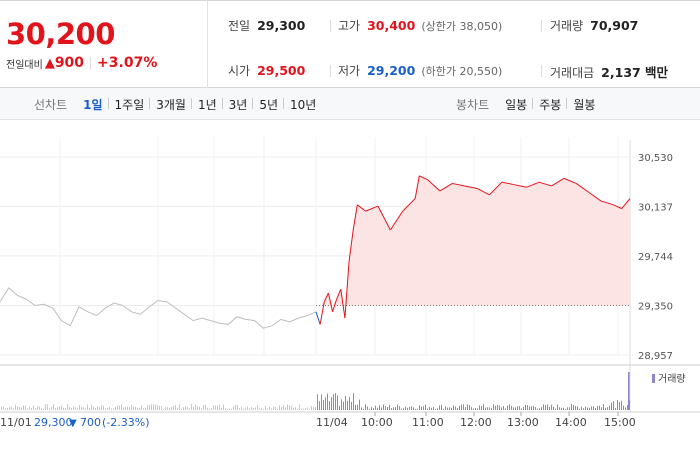  I want to click on tab-weekly: 주봉, so click(549, 104).